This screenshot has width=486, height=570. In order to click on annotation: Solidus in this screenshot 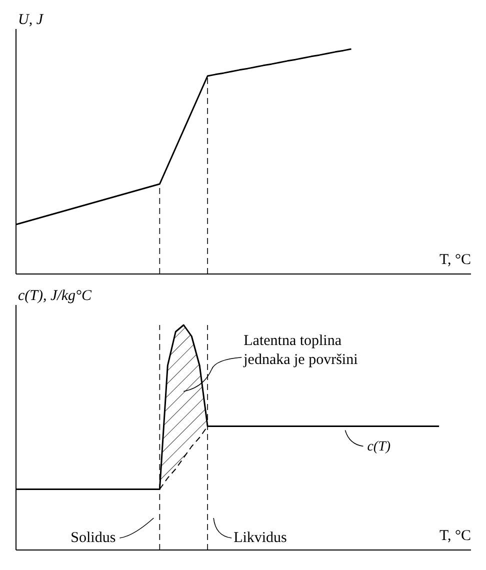, I will do `click(93, 538)`.